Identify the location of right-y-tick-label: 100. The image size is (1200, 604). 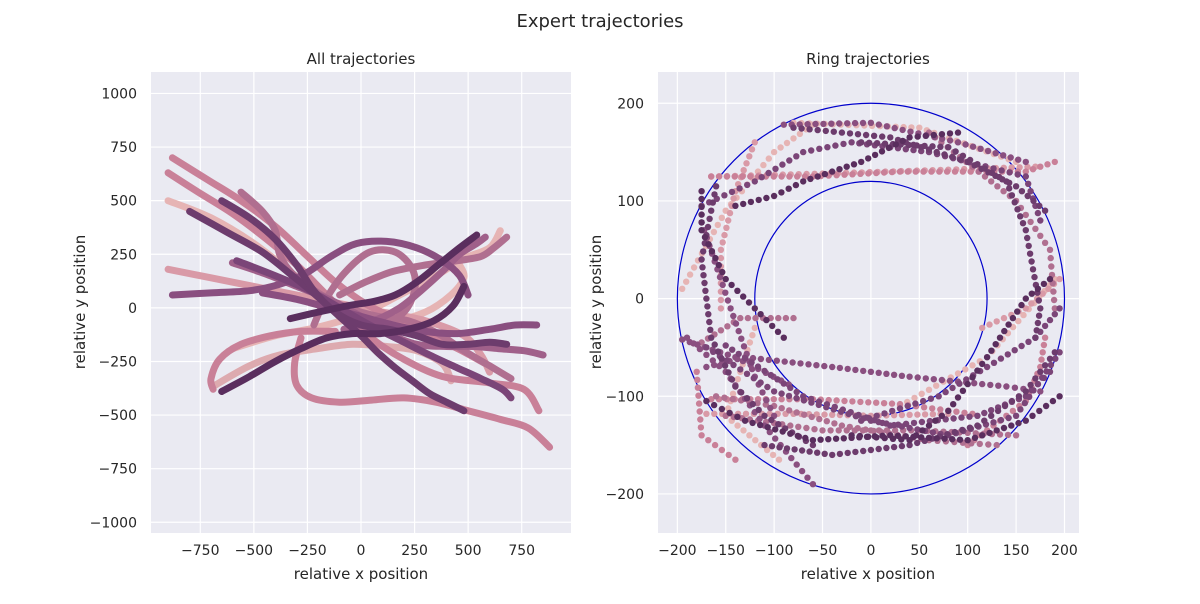
(630, 202).